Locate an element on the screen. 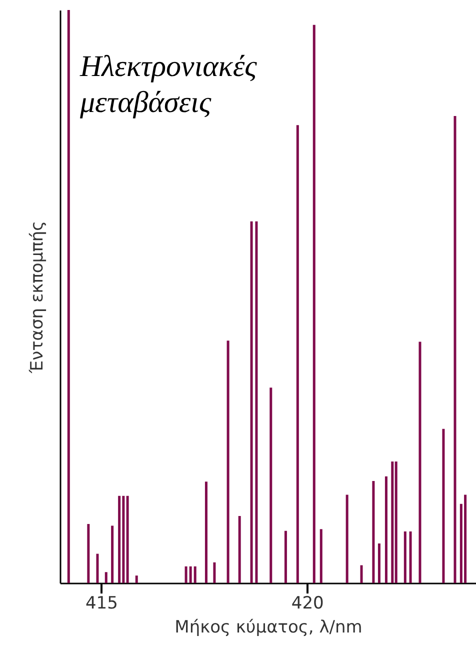 This screenshot has height=658, width=476. x-axis-title: Μήκος κύματος, λ/nm is located at coordinates (268, 628).